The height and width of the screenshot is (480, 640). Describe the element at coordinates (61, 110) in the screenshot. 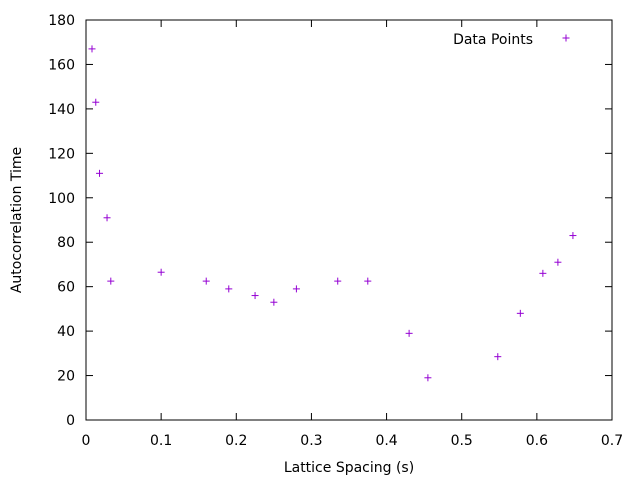

I see `y-tick-label: 140` at that location.